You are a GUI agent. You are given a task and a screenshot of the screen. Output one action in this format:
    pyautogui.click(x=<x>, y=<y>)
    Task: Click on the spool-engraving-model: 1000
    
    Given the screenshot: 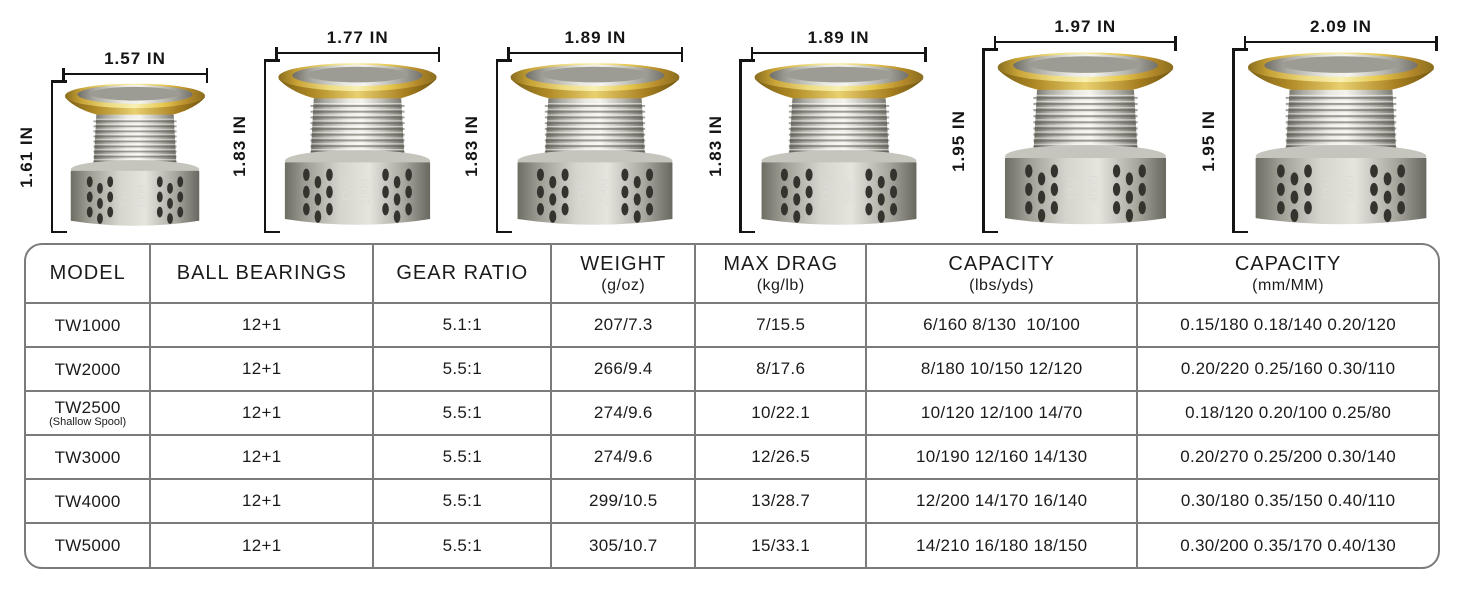 What is the action you would take?
    pyautogui.click(x=141, y=196)
    